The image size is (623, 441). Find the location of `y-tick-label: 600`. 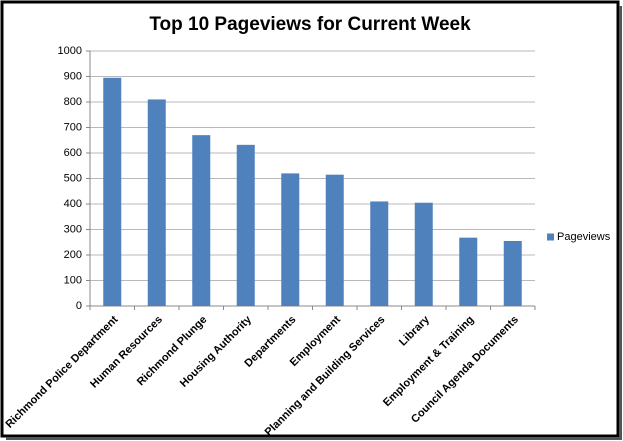

y-tick-label: 600 is located at coordinates (73, 153).